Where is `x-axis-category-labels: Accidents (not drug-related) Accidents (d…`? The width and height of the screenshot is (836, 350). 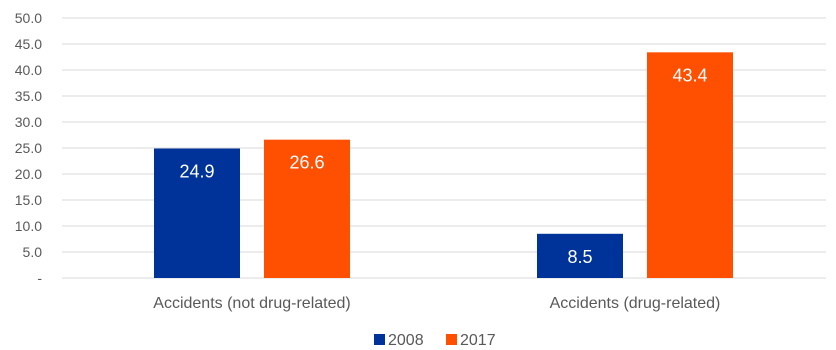
x-axis-category-labels: Accidents (not drug-related) Accidents (d… is located at coordinates (436, 303).